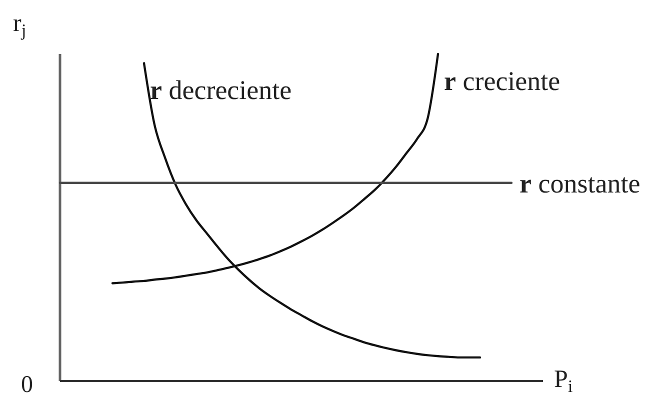  I want to click on series-label: r constante, so click(580, 183).